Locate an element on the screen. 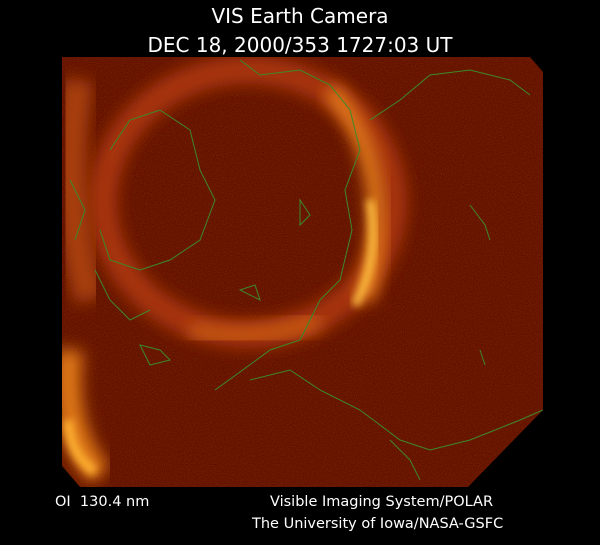 Image resolution: width=600 pixels, height=545 pixels. instrument: Visible Imaging System/POLAR is located at coordinates (381, 502).